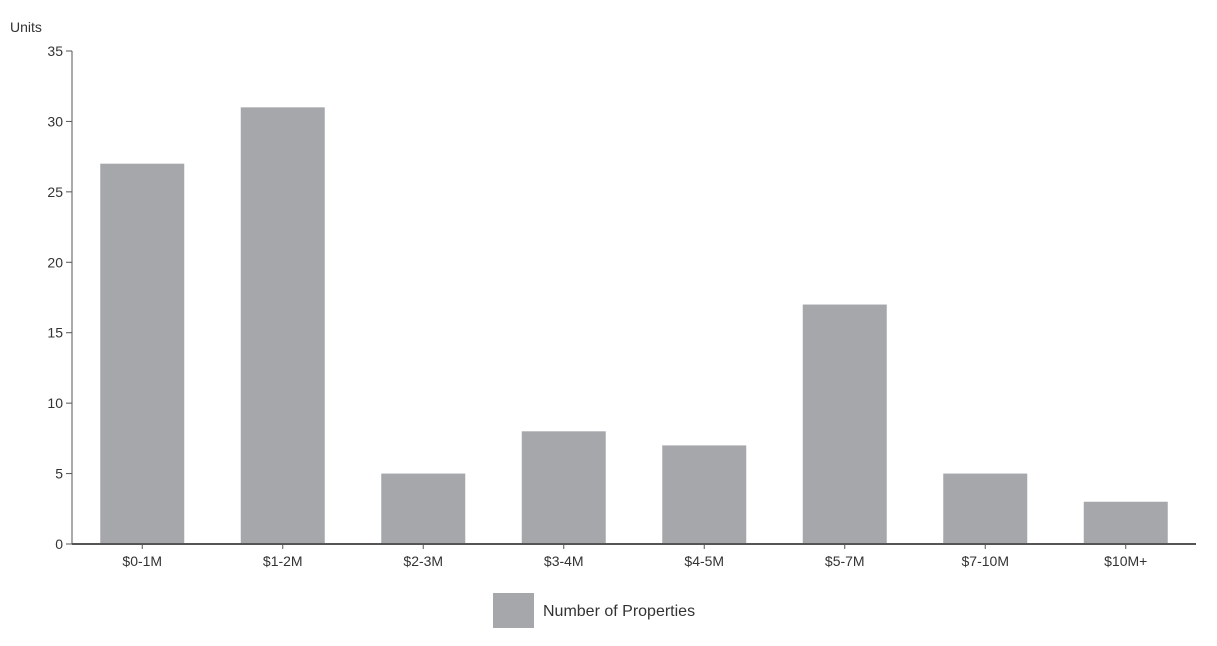 This screenshot has height=646, width=1217. Describe the element at coordinates (59, 297) in the screenshot. I see `y-axis-ticks: 0 5 10 15 20 25 30 35` at that location.